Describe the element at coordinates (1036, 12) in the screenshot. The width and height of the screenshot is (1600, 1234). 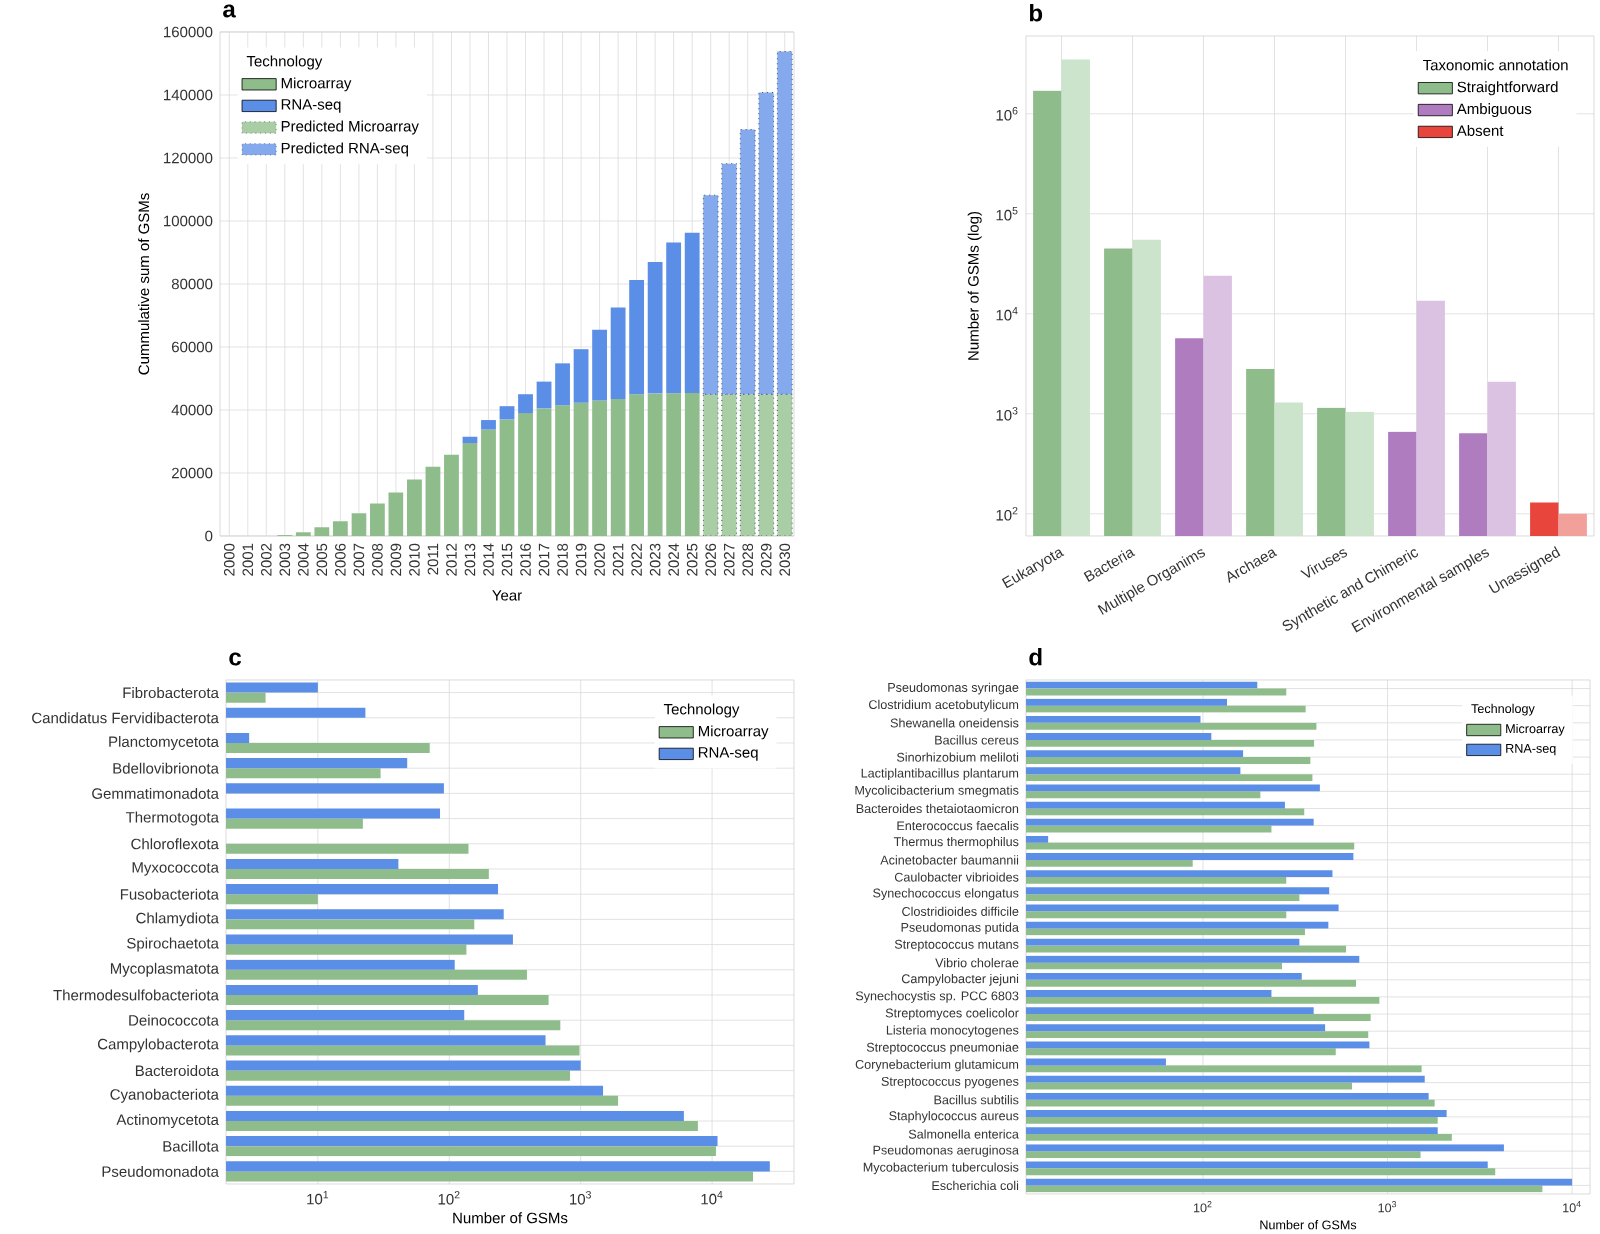
I see `chart-title: b` at that location.